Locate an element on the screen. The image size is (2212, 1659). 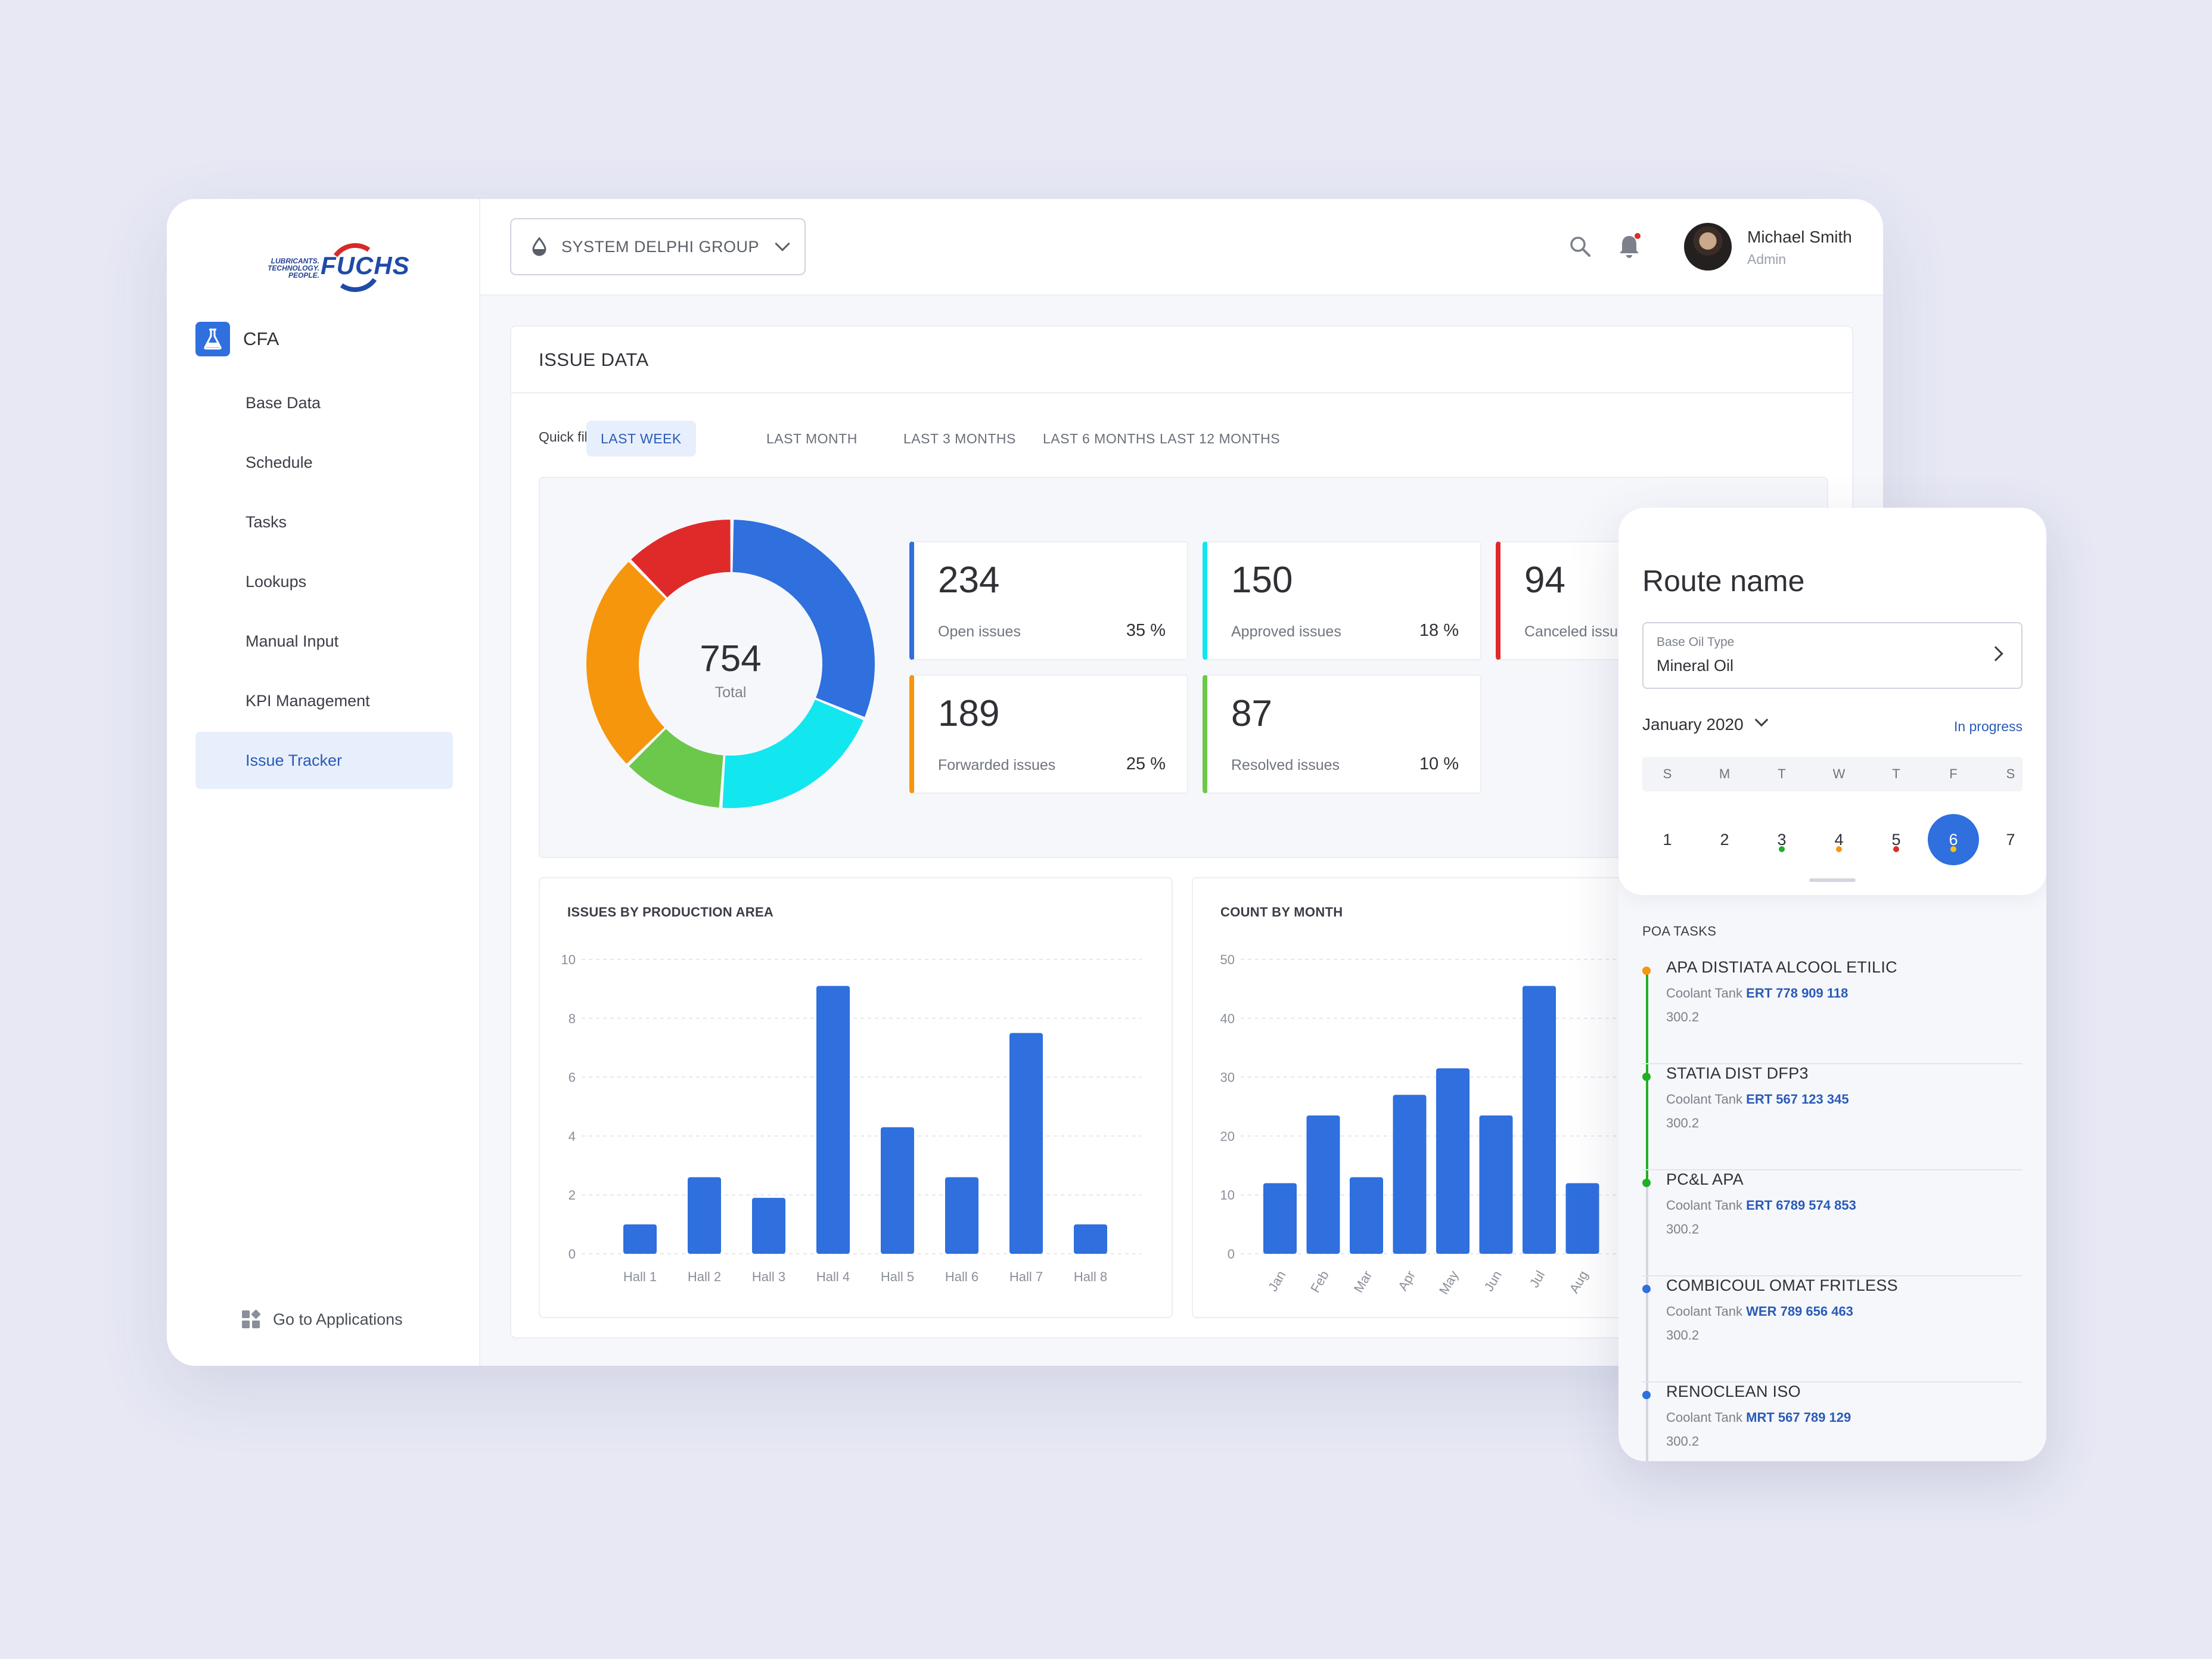
stat-card-open-issues: 234 Open issues 35 % is located at coordinates (1048, 600).